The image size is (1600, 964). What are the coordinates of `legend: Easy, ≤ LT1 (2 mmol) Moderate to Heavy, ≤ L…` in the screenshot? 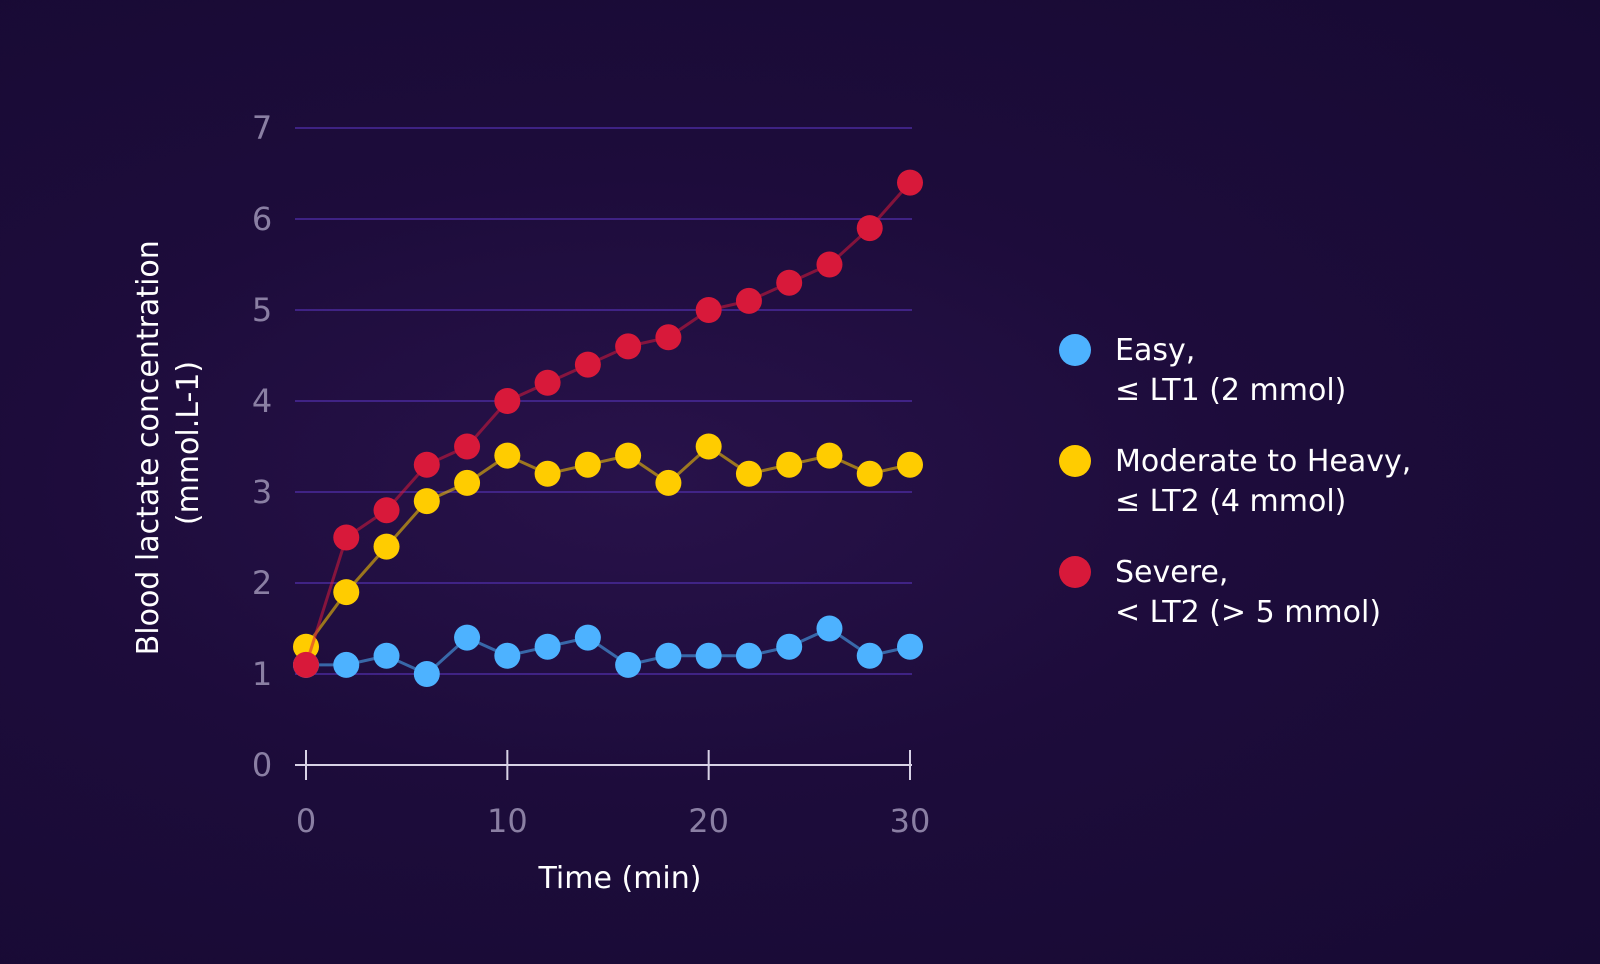 It's located at (1235, 481).